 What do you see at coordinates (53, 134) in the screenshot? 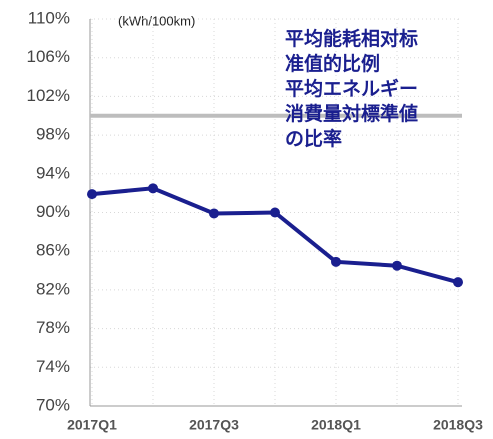
I see `y-tick-label: 98%` at bounding box center [53, 134].